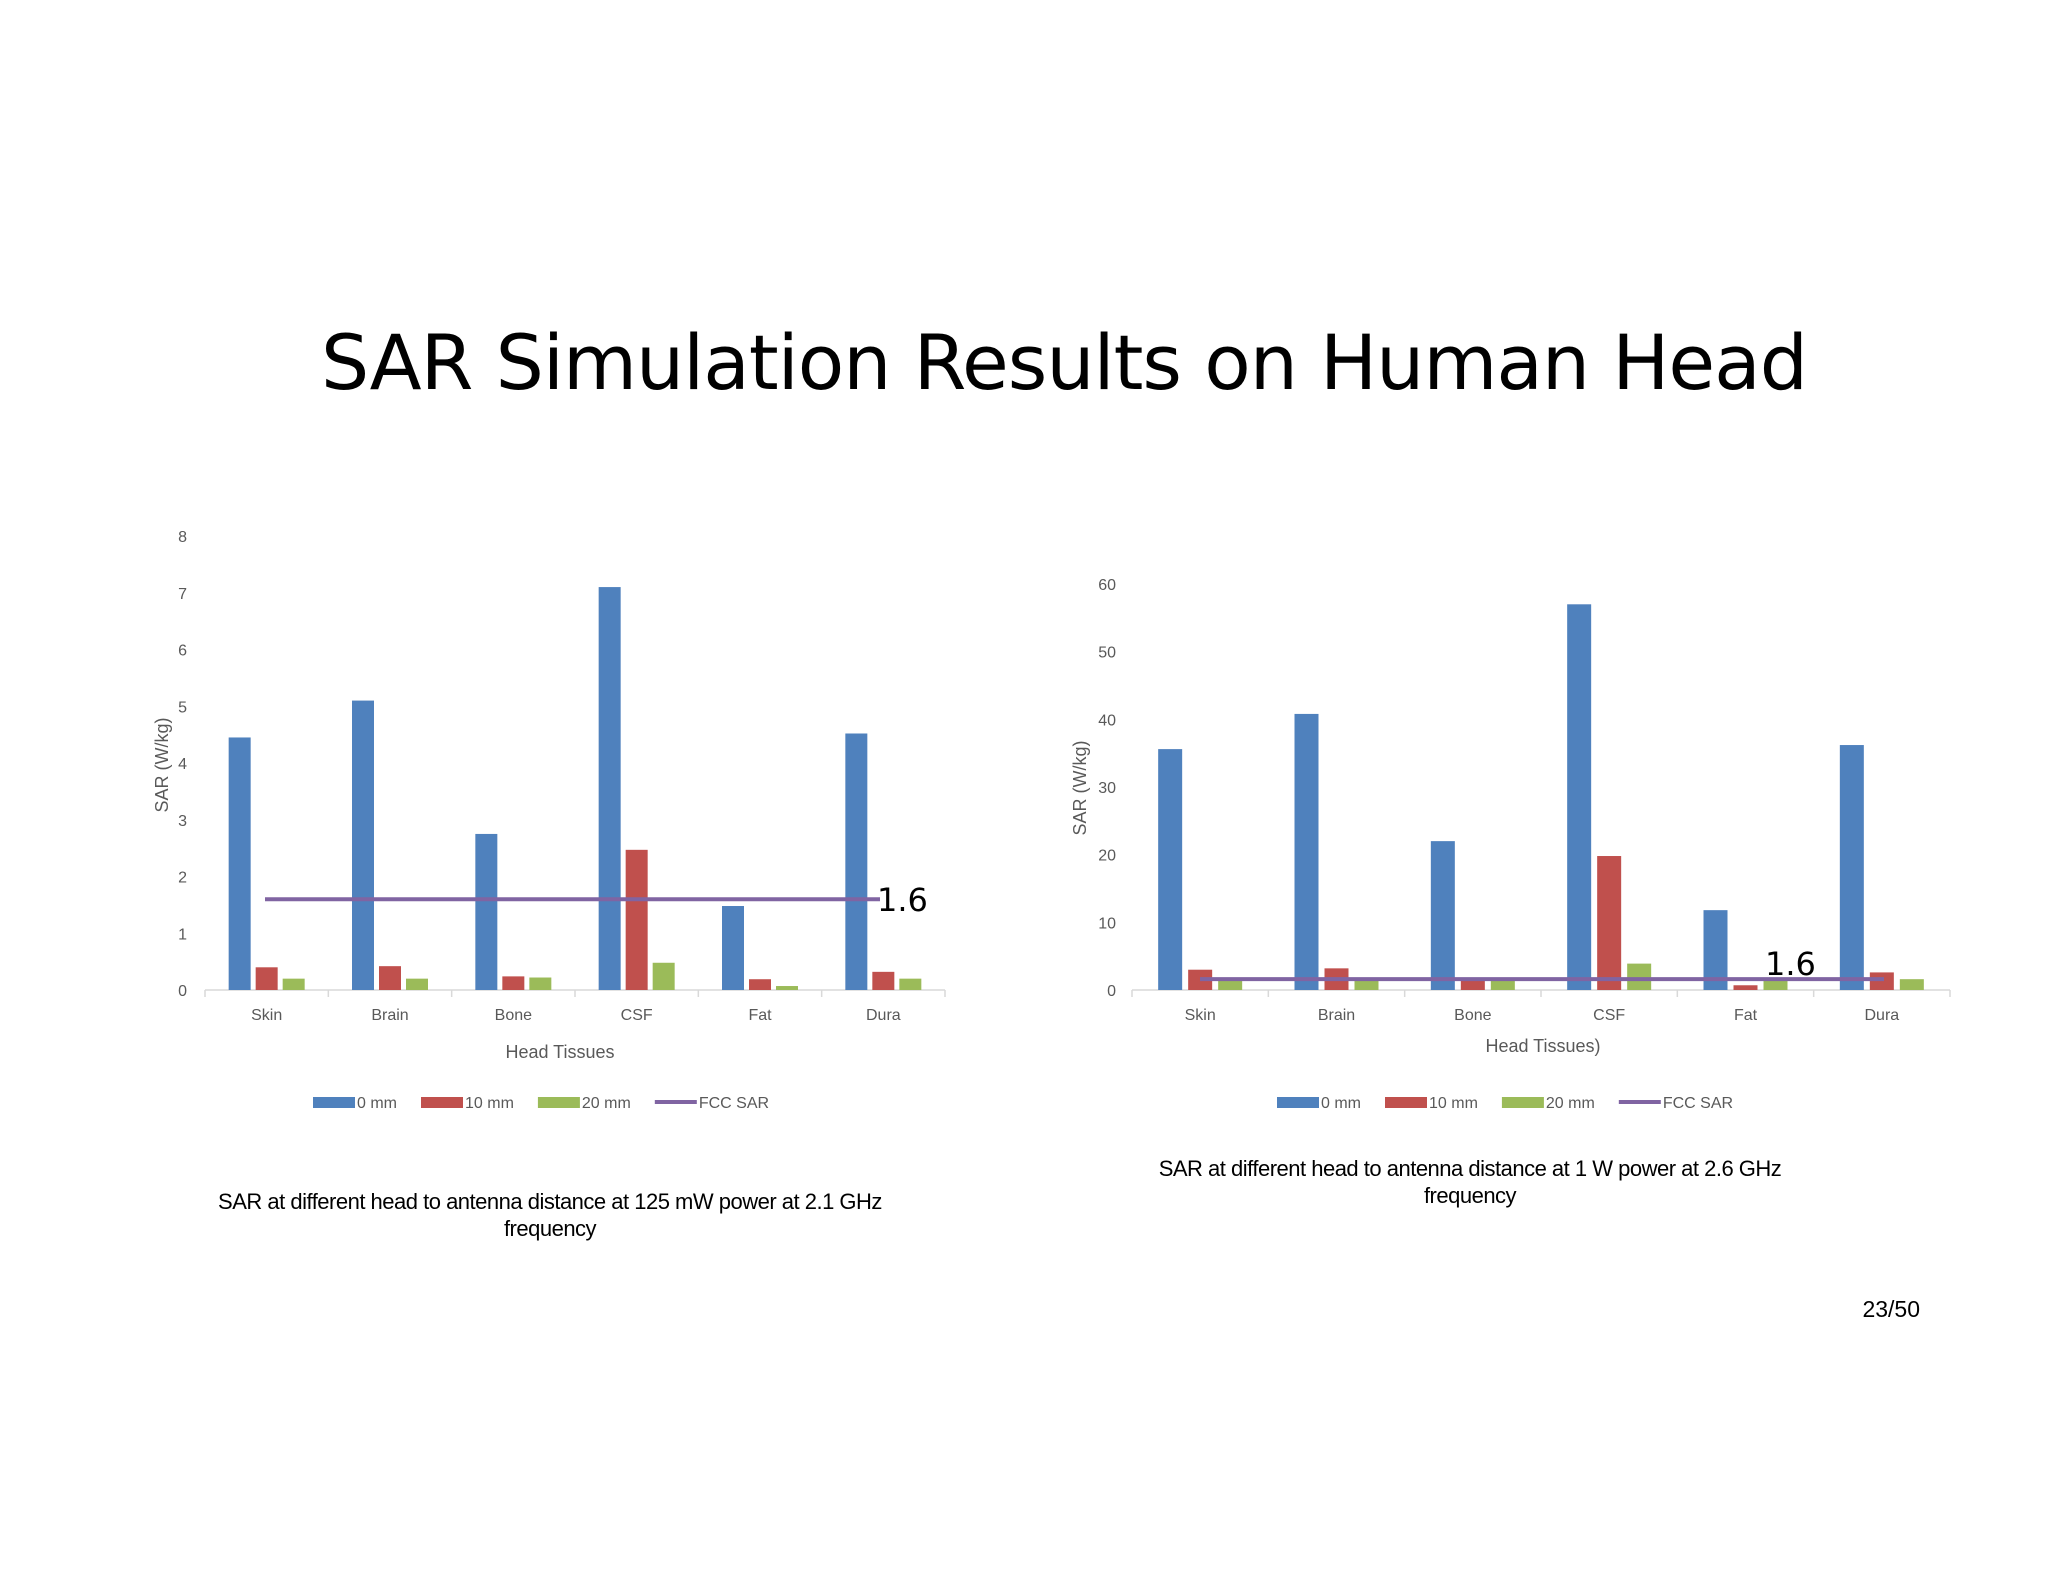  Describe the element at coordinates (182, 537) in the screenshot. I see `y-tick-label: 8` at that location.